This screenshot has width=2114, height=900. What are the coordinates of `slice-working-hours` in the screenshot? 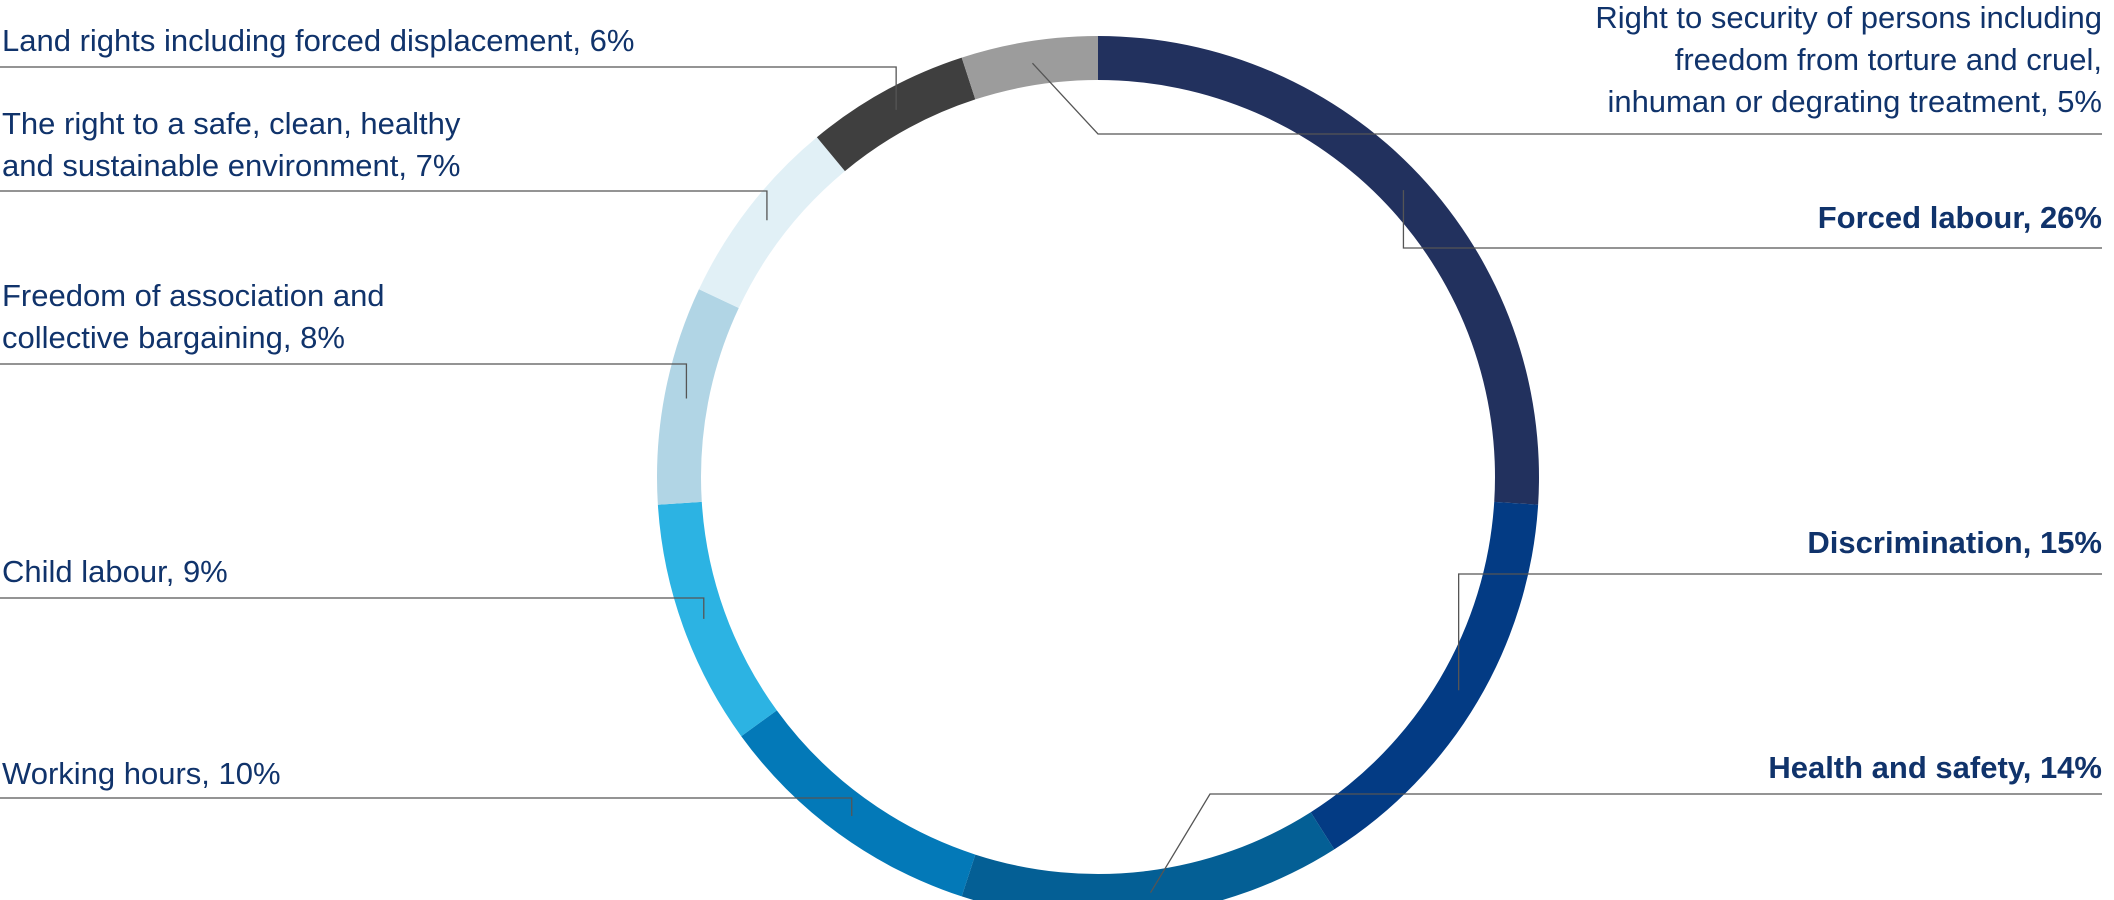 It's located at (858, 803).